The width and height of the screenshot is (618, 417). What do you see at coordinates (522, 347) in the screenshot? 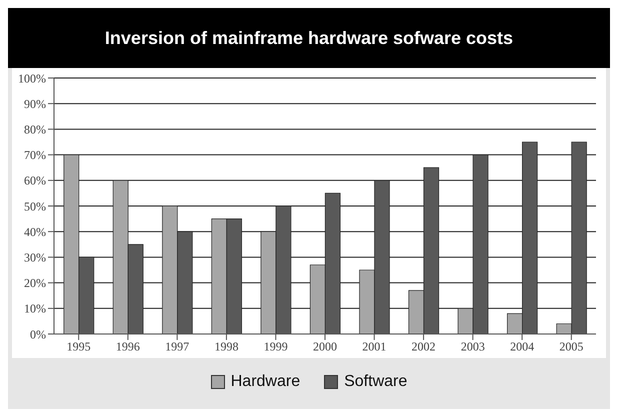
I see `x-tick-label: 2004` at bounding box center [522, 347].